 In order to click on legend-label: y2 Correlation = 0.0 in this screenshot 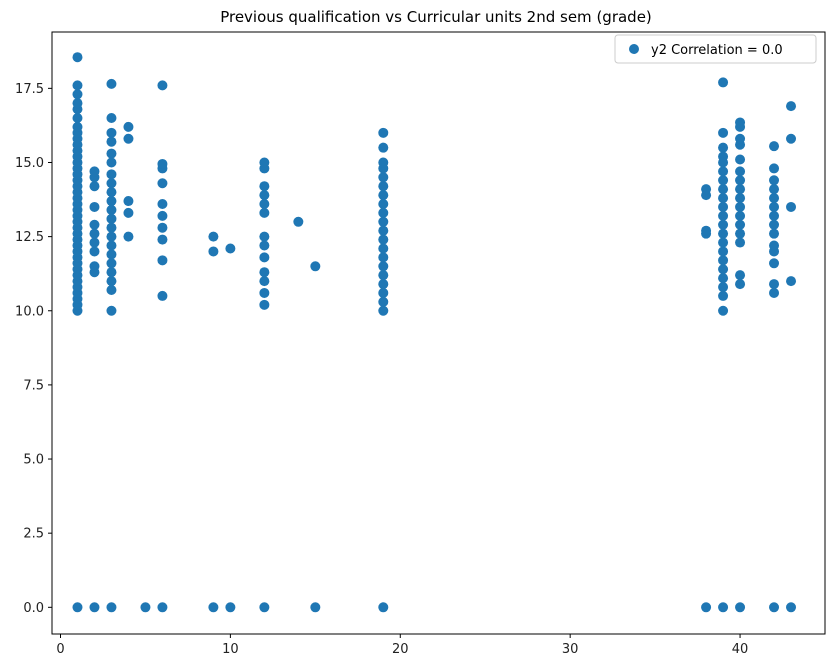, I will do `click(717, 50)`.